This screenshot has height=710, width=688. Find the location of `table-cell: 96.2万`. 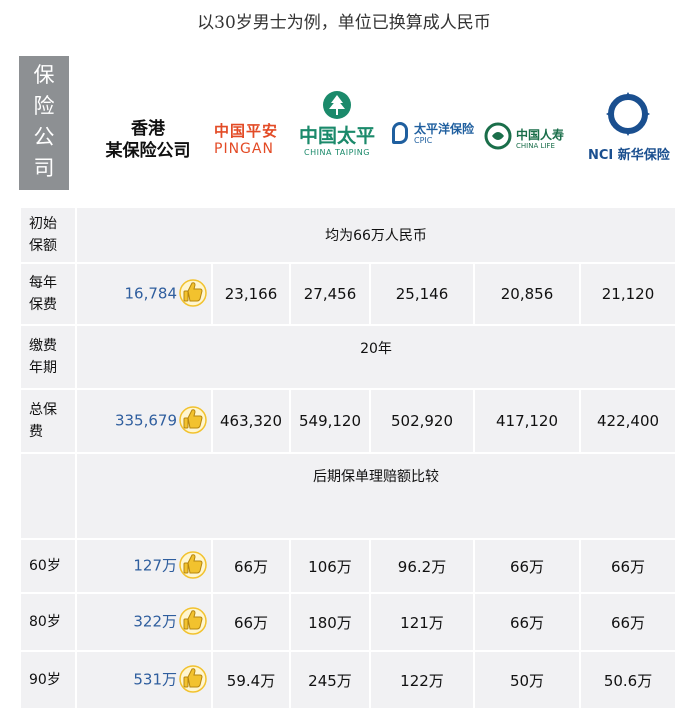

table-cell: 96.2万 is located at coordinates (422, 566).